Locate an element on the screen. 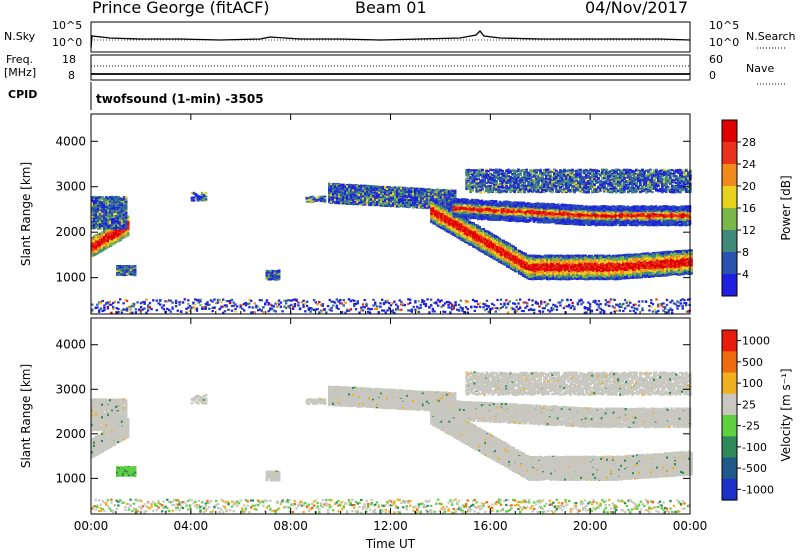 The width and height of the screenshot is (800, 554). noise-panel-frame is located at coordinates (390, 37).